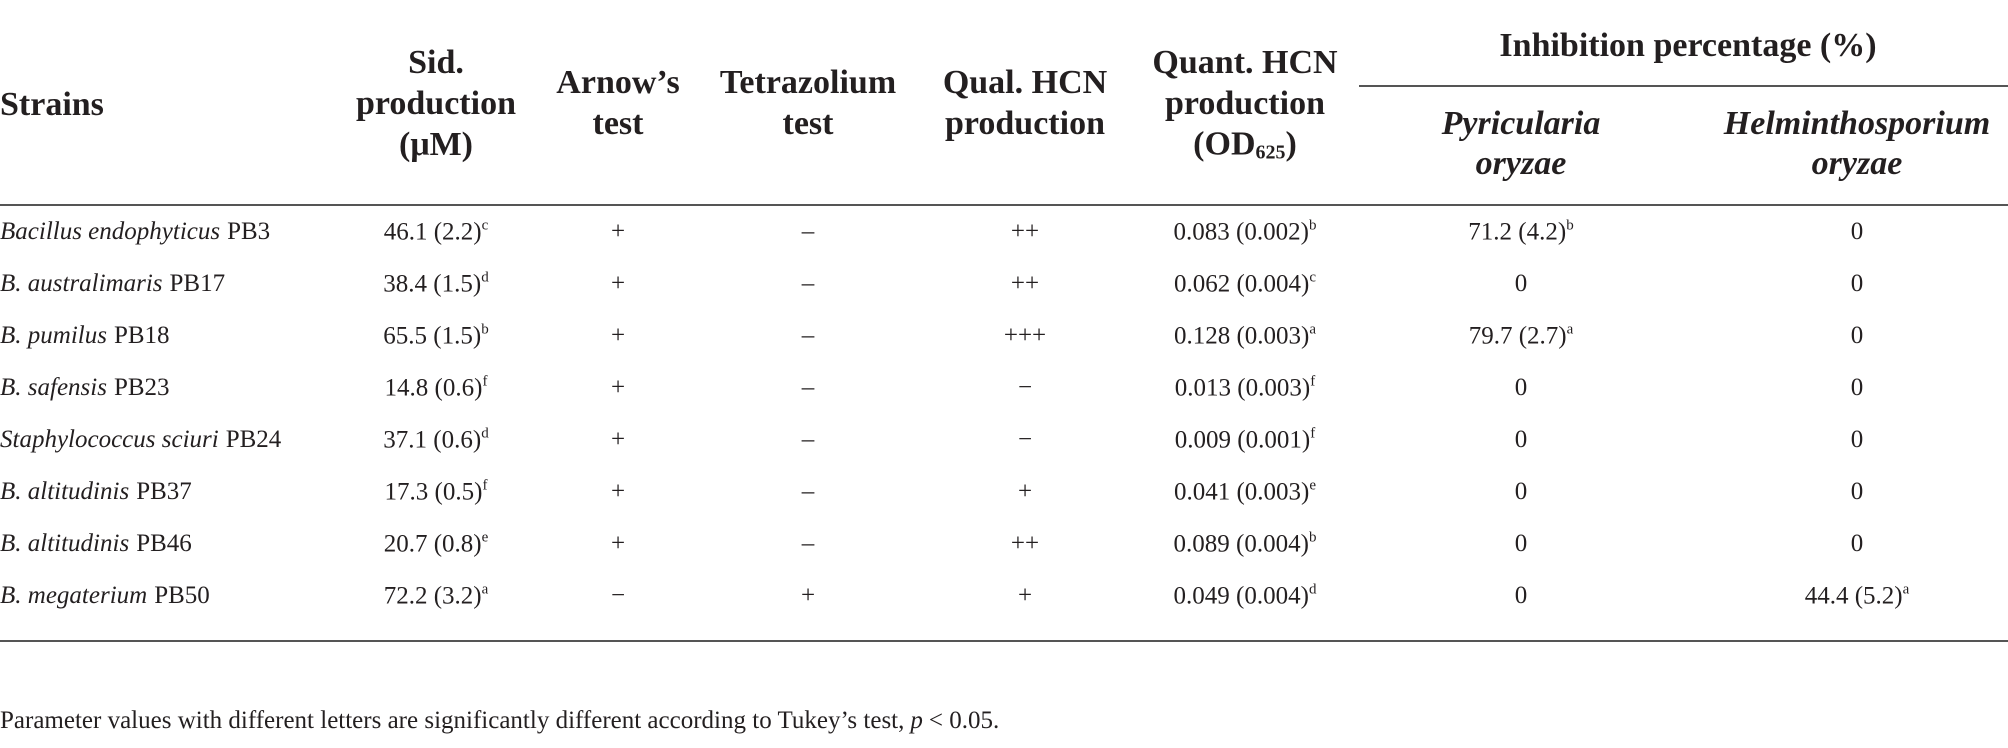 The image size is (2008, 748). I want to click on header-rule, so click(1004, 205).